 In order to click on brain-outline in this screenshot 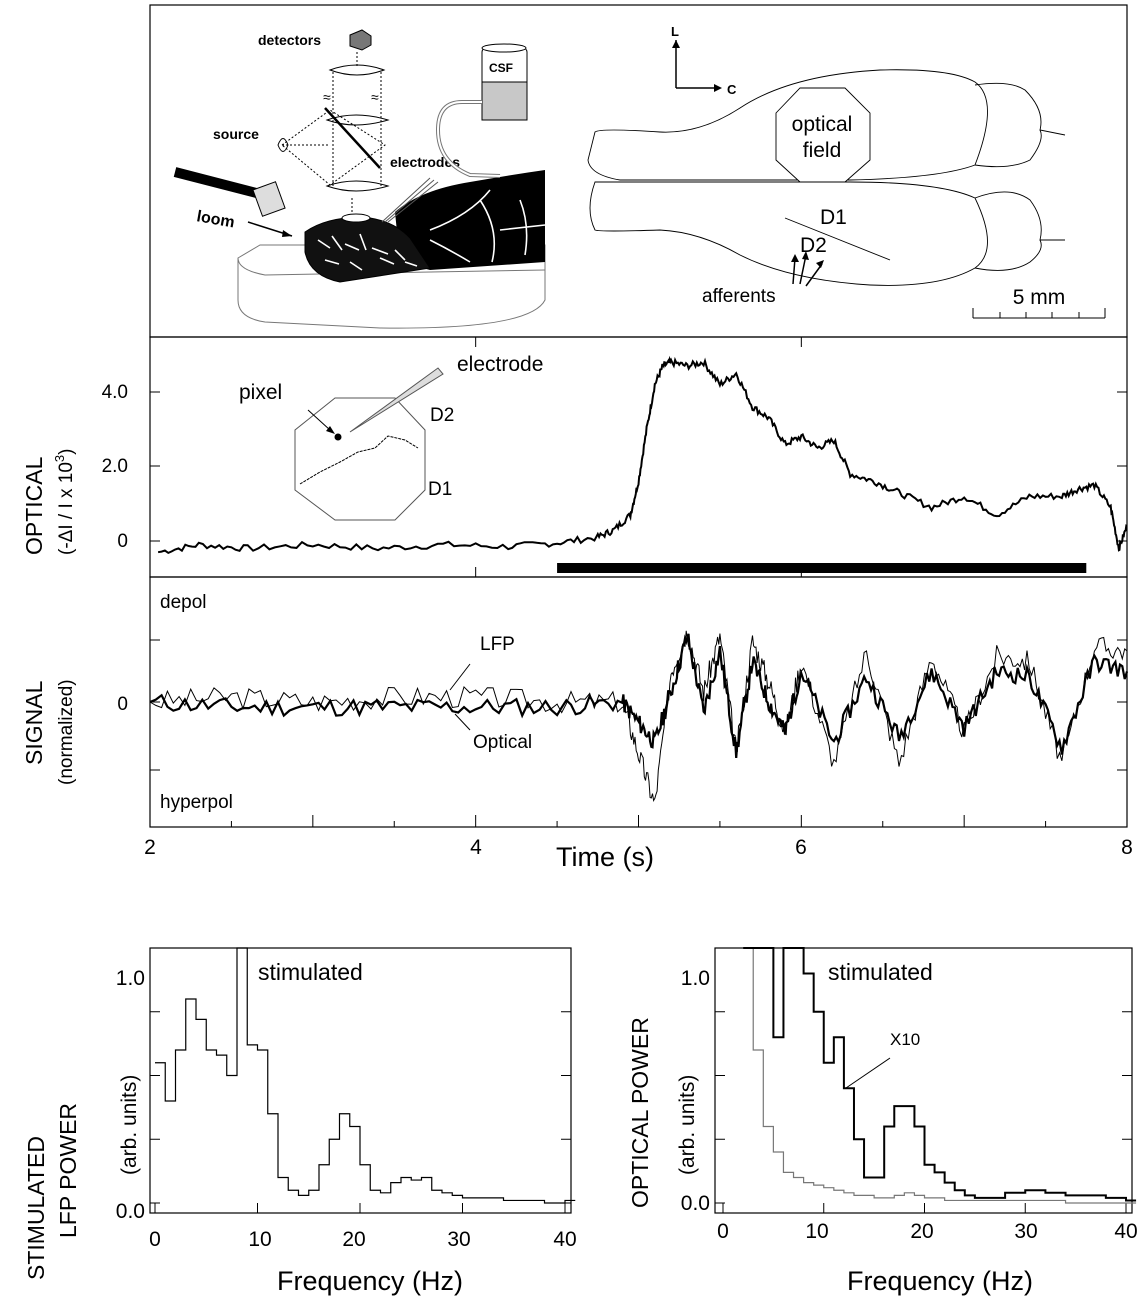, I will do `click(826, 177)`.